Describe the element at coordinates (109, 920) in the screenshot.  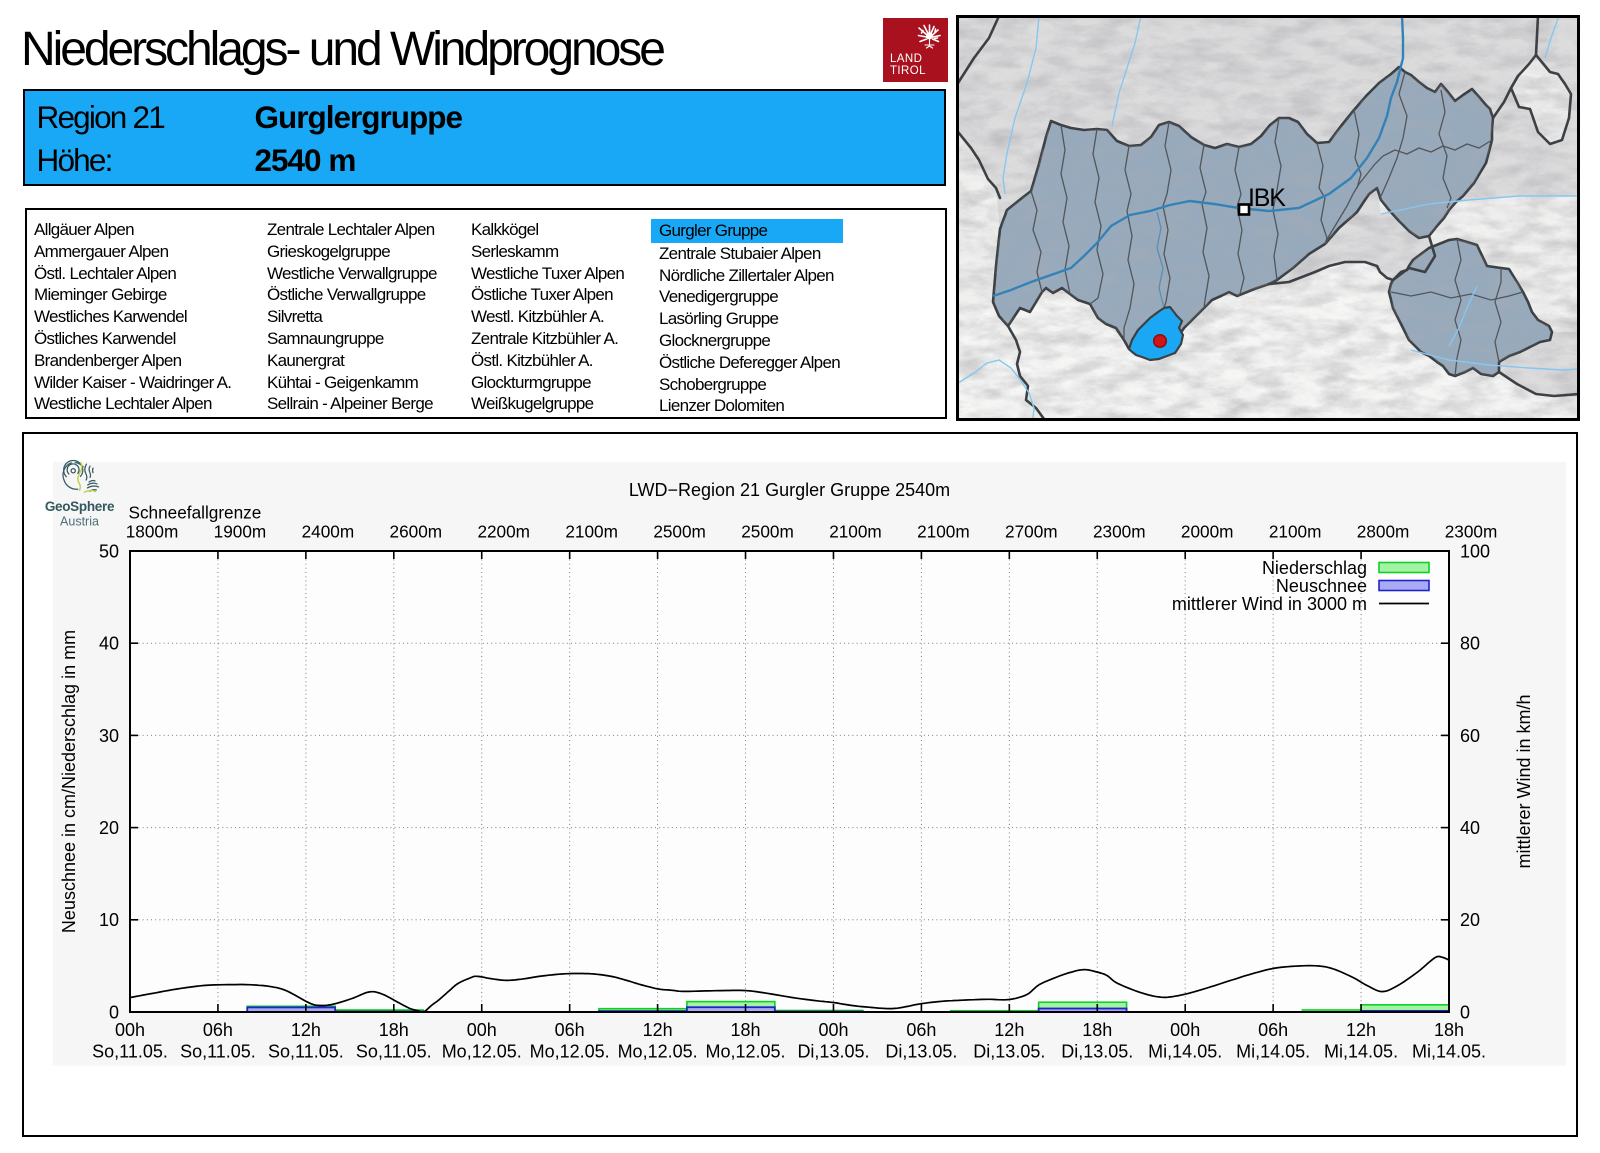
I see `svg-text: 10` at that location.